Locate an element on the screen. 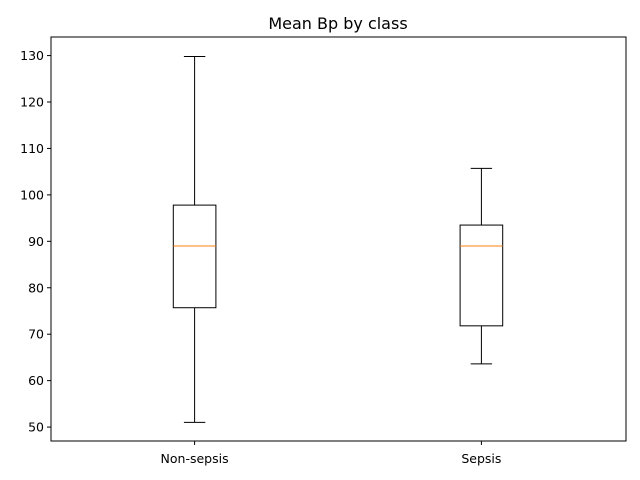  y-tick-label: 110 is located at coordinates (32, 148).